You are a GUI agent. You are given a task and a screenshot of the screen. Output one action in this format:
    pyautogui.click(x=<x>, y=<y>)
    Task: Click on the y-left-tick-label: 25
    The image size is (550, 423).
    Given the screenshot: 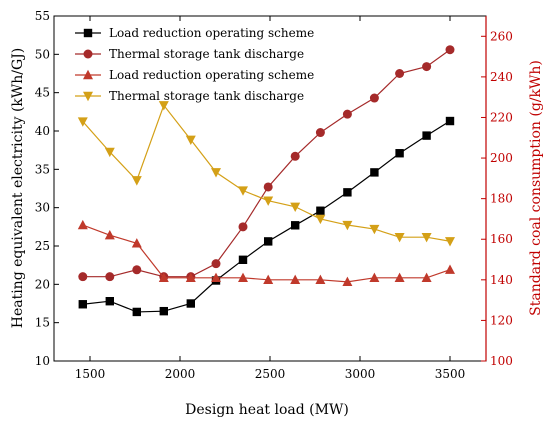 What is the action you would take?
    pyautogui.click(x=42, y=246)
    